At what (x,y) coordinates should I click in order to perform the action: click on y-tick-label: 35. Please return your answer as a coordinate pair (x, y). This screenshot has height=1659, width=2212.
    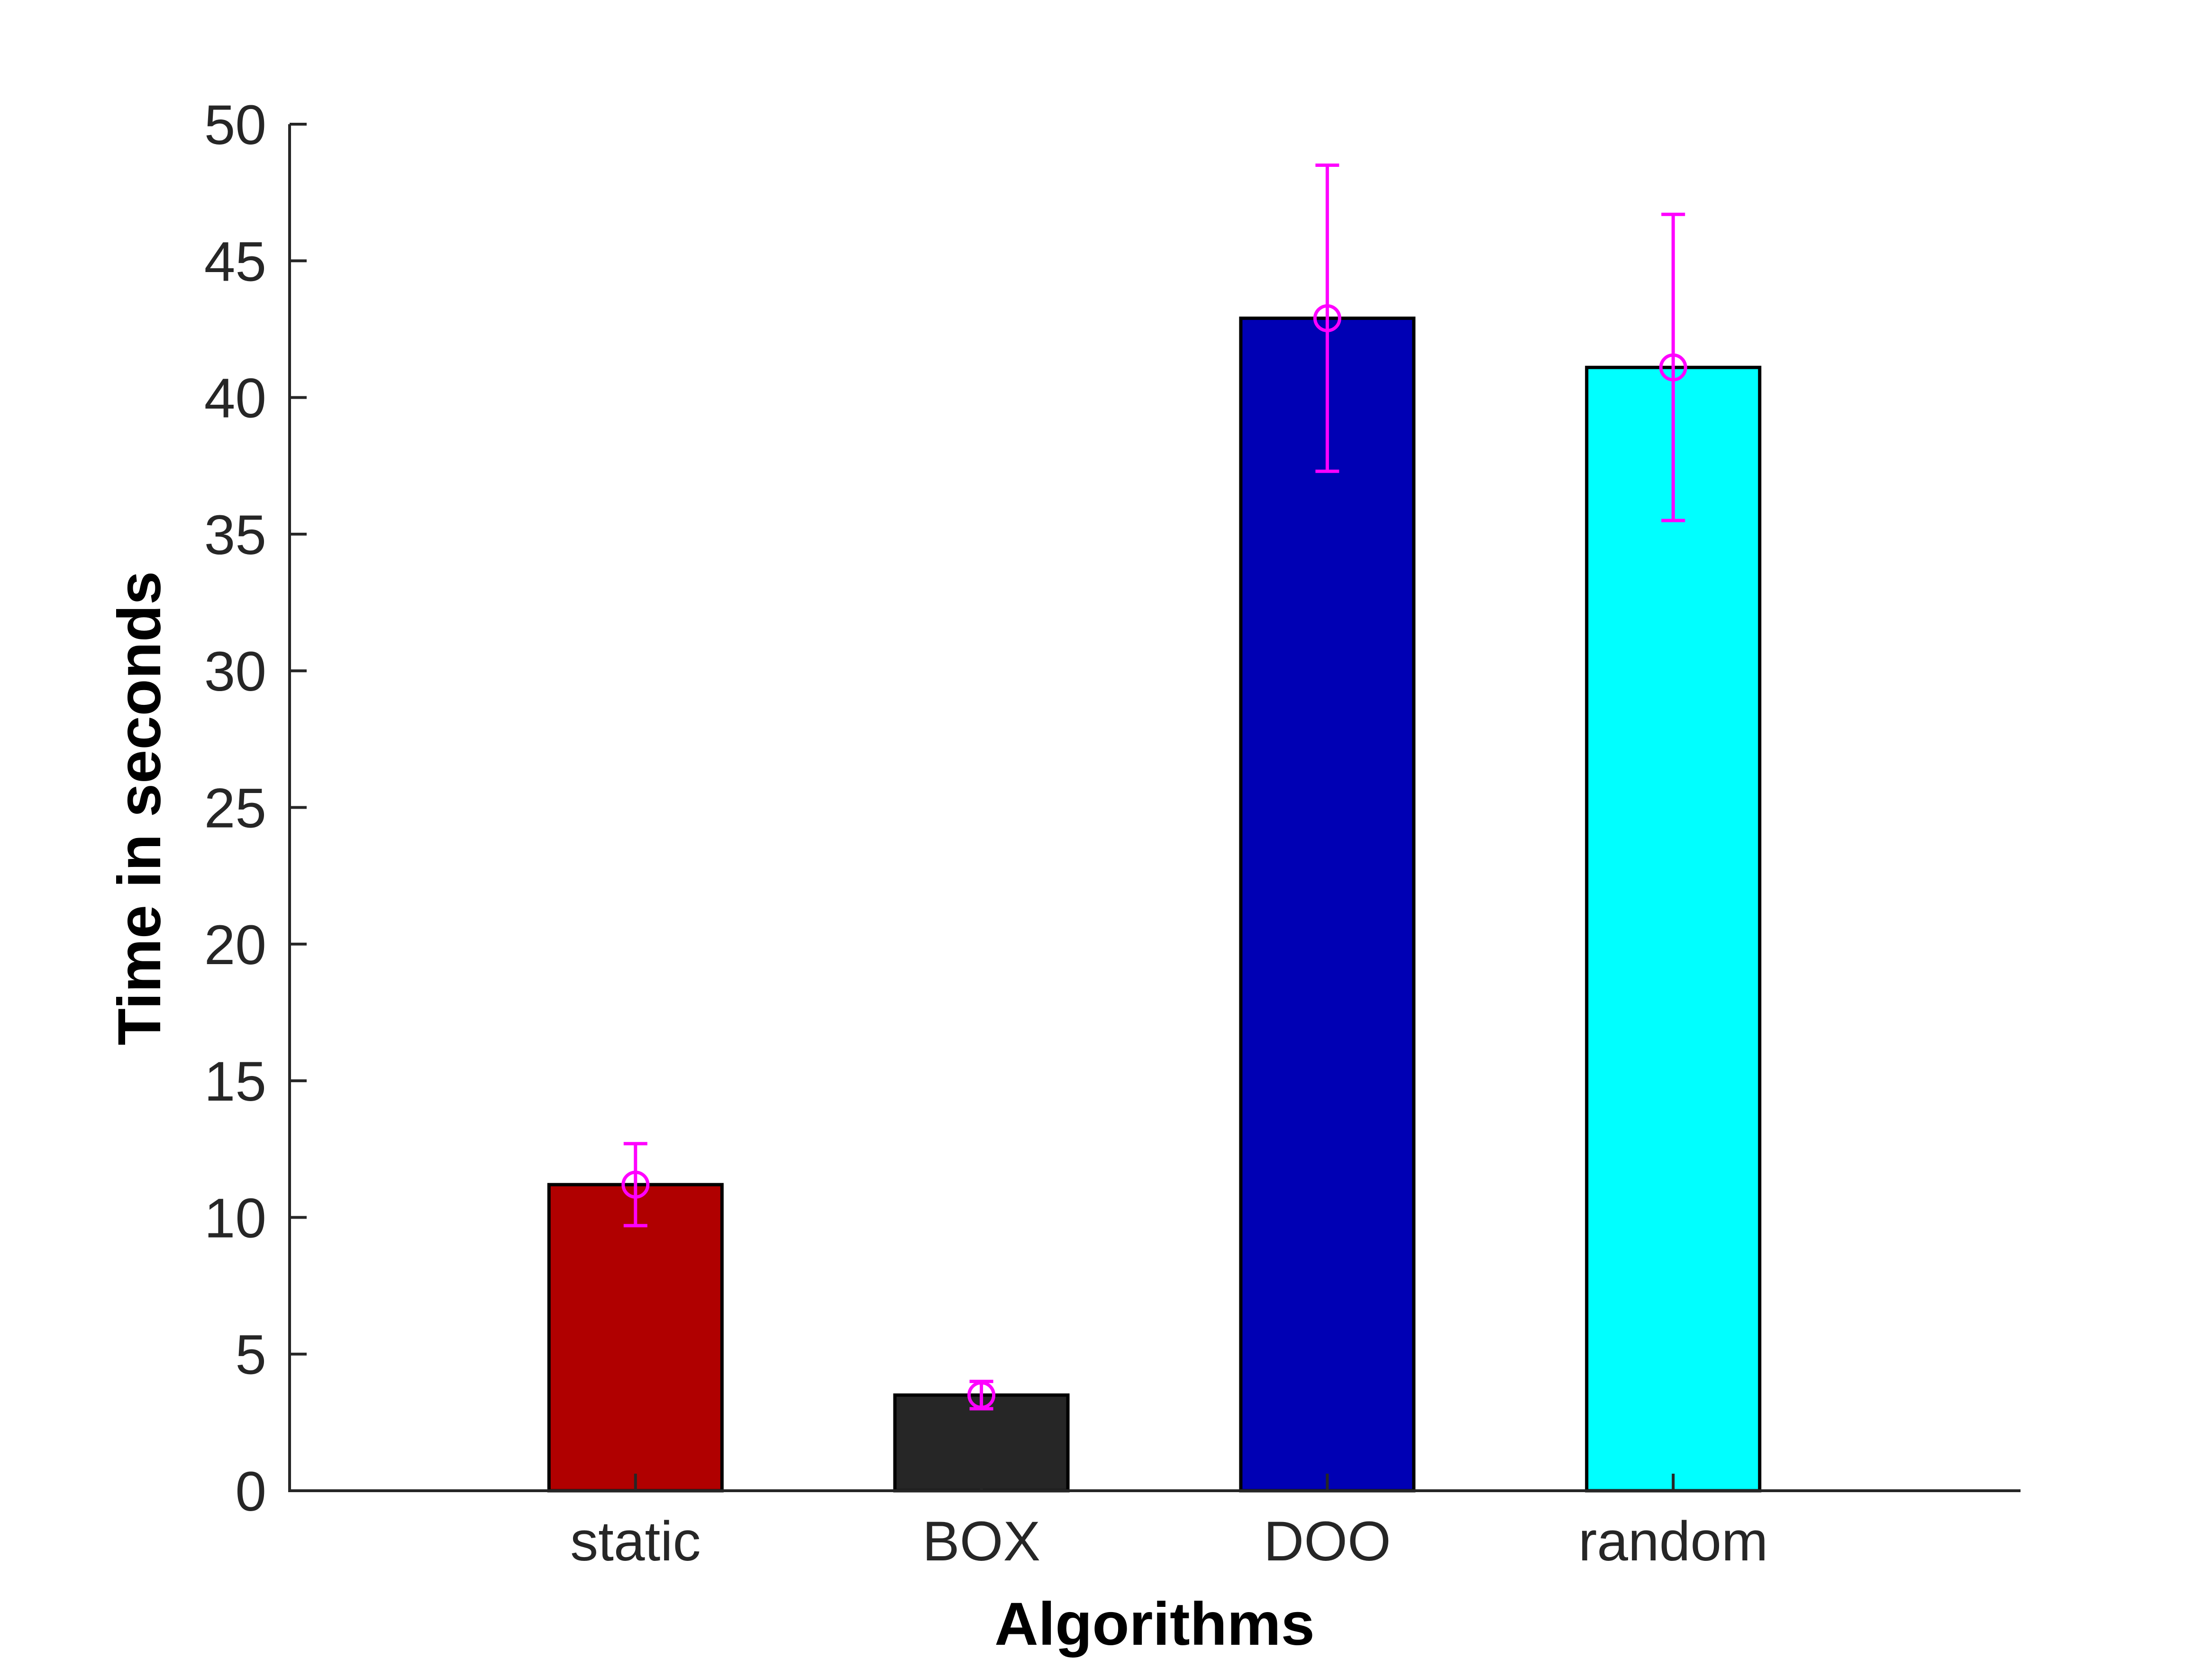
    Looking at the image, I should click on (235, 535).